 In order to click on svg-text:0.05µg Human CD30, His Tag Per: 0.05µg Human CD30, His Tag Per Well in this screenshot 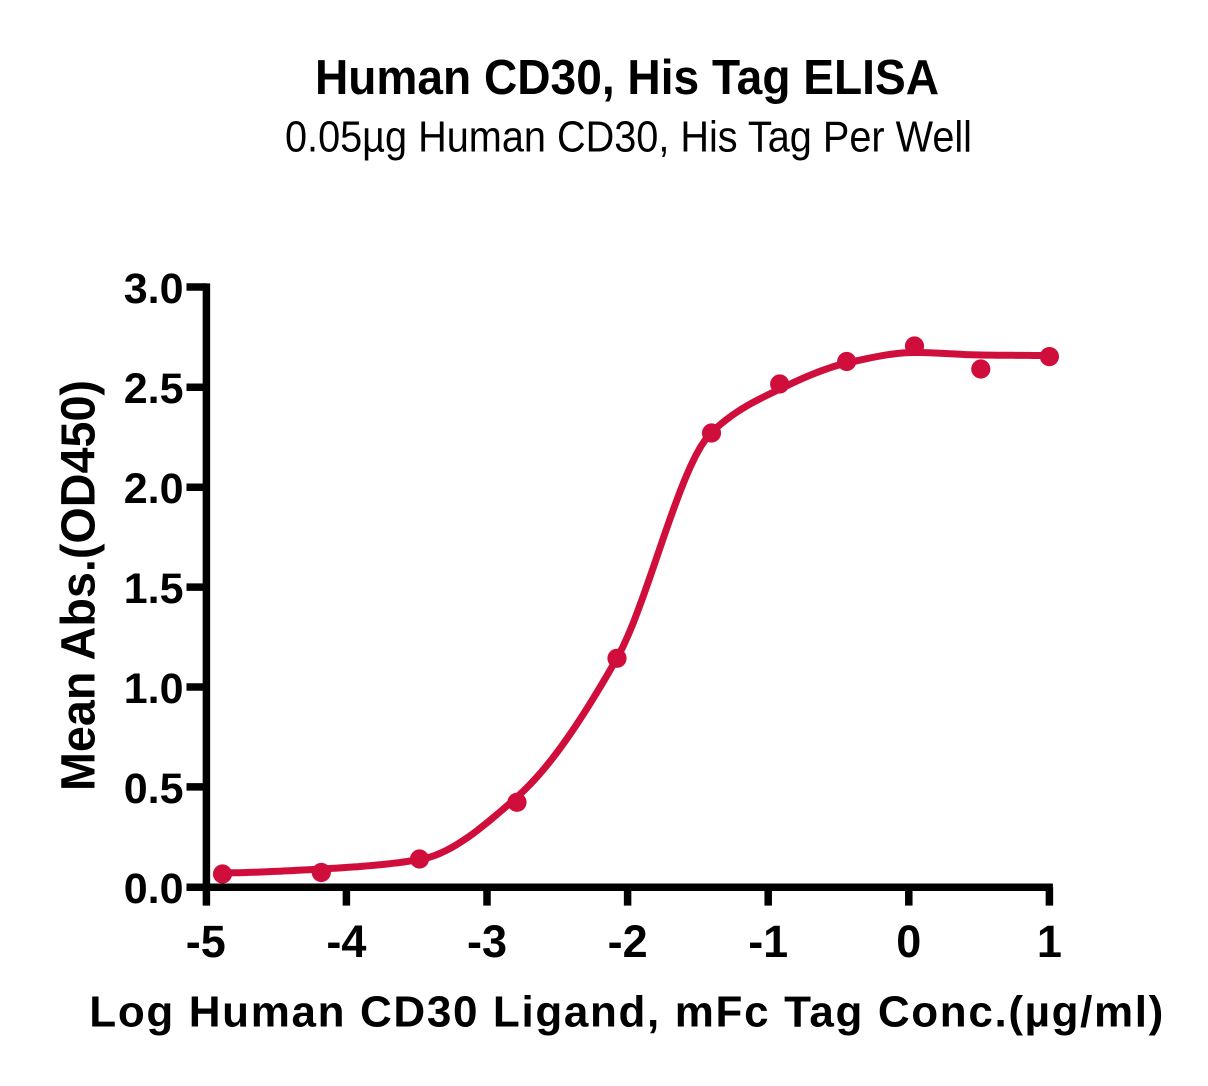, I will do `click(628, 137)`.